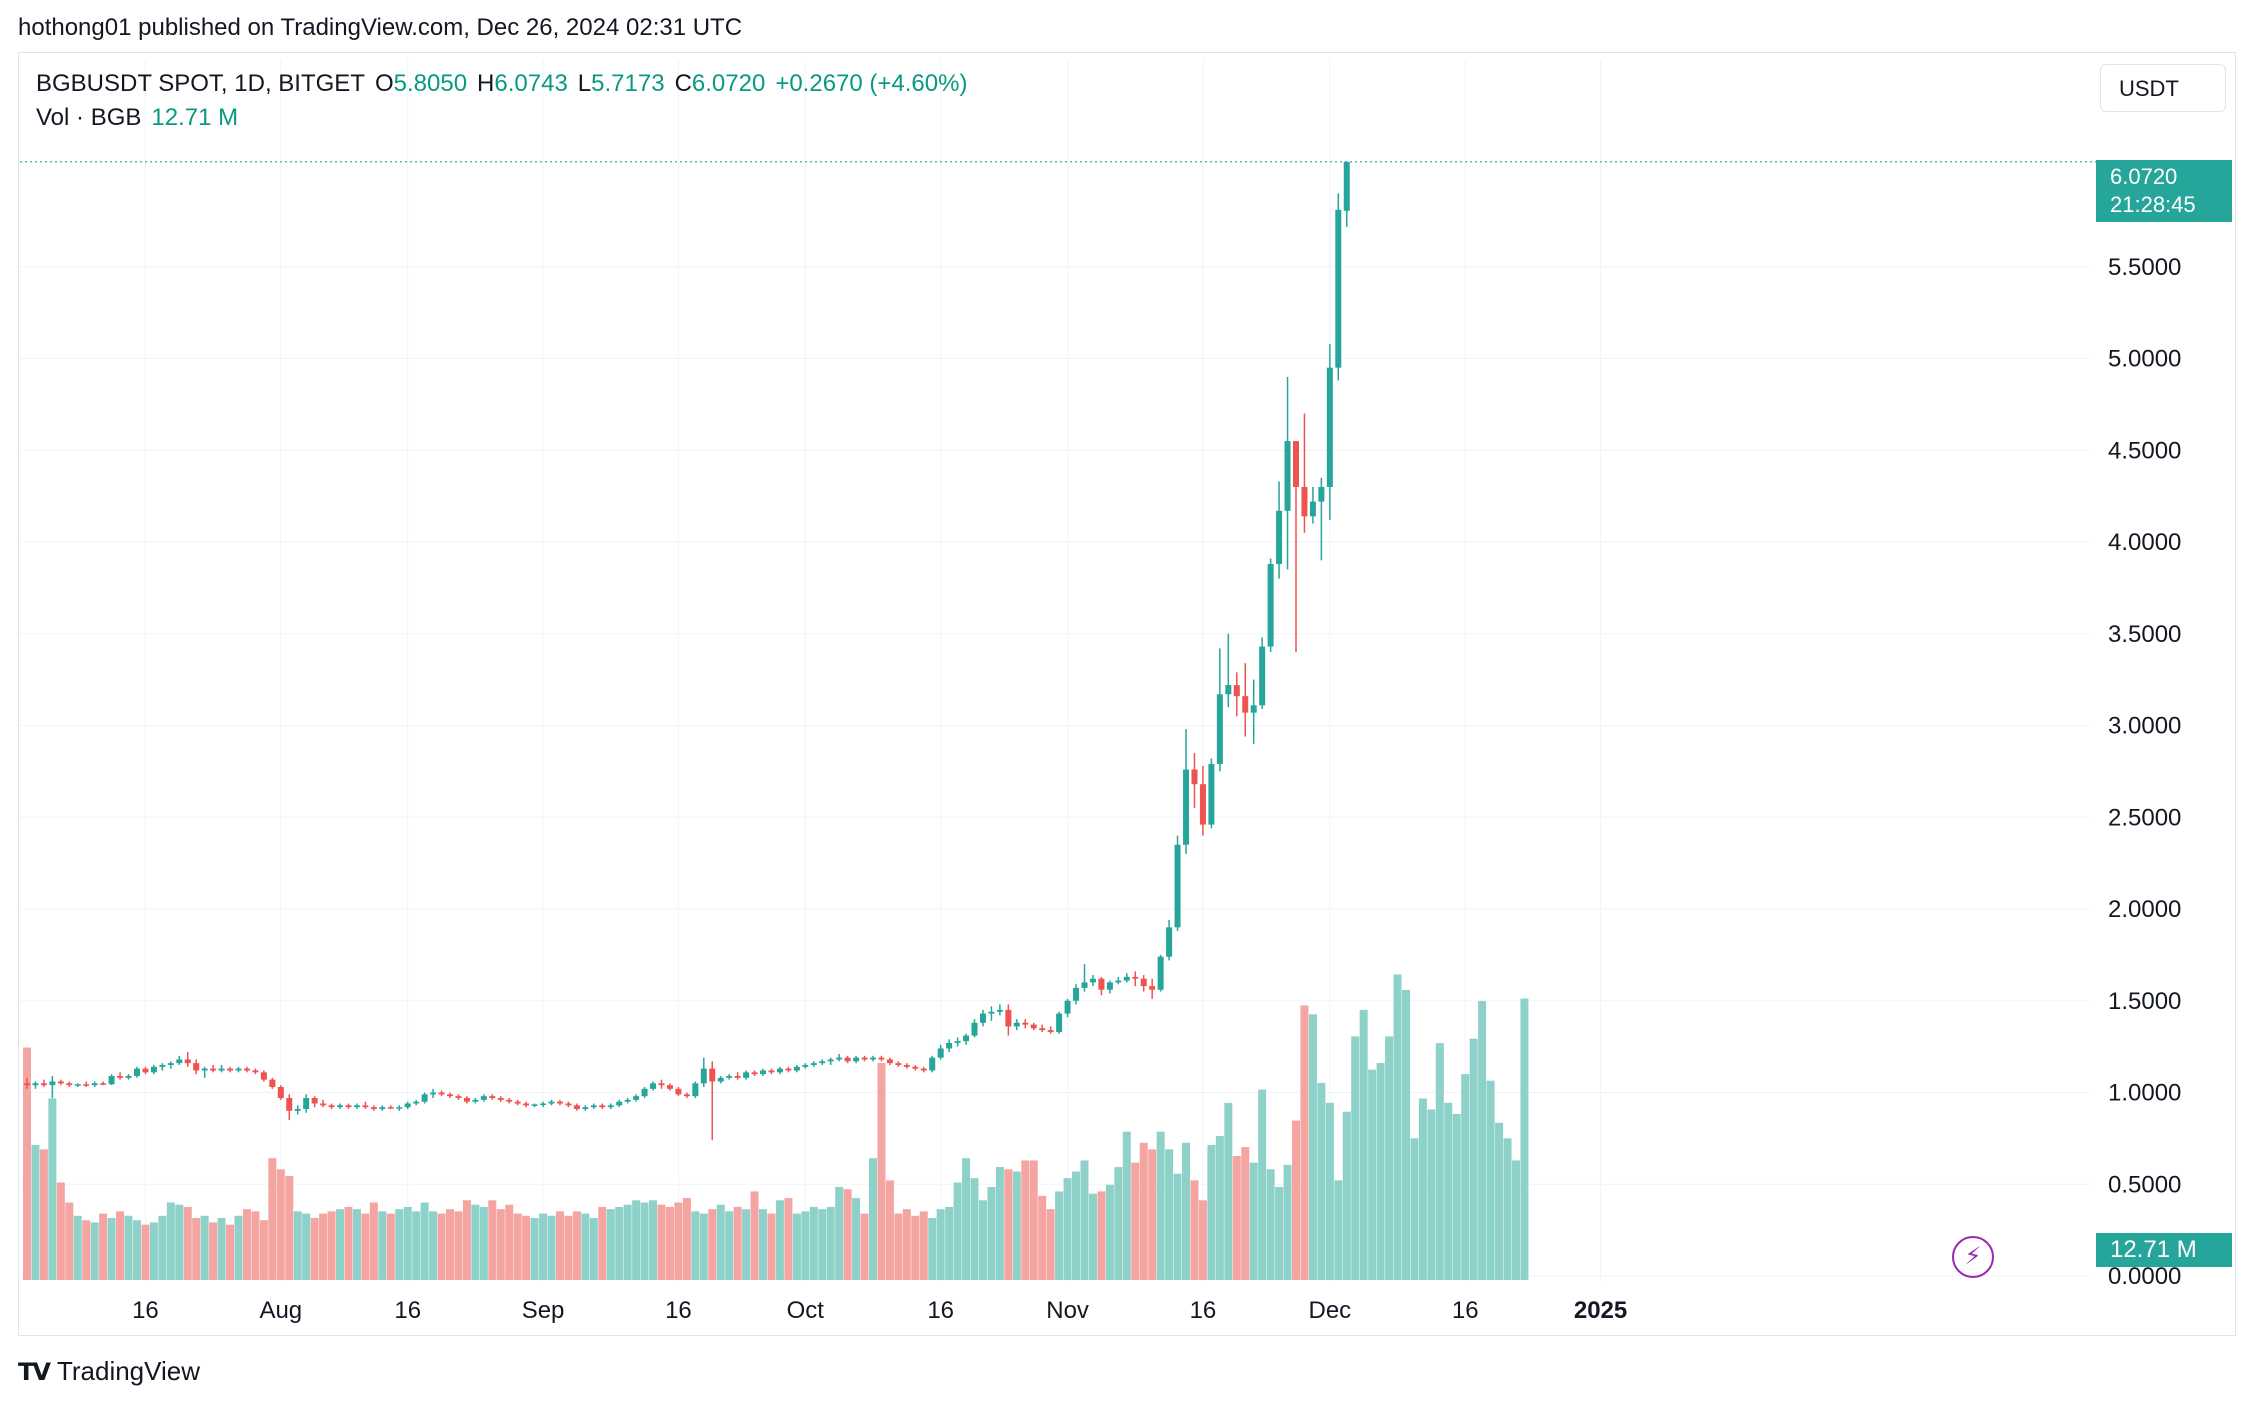  What do you see at coordinates (2144, 634) in the screenshot?
I see `price-tick-label: 3.5000` at bounding box center [2144, 634].